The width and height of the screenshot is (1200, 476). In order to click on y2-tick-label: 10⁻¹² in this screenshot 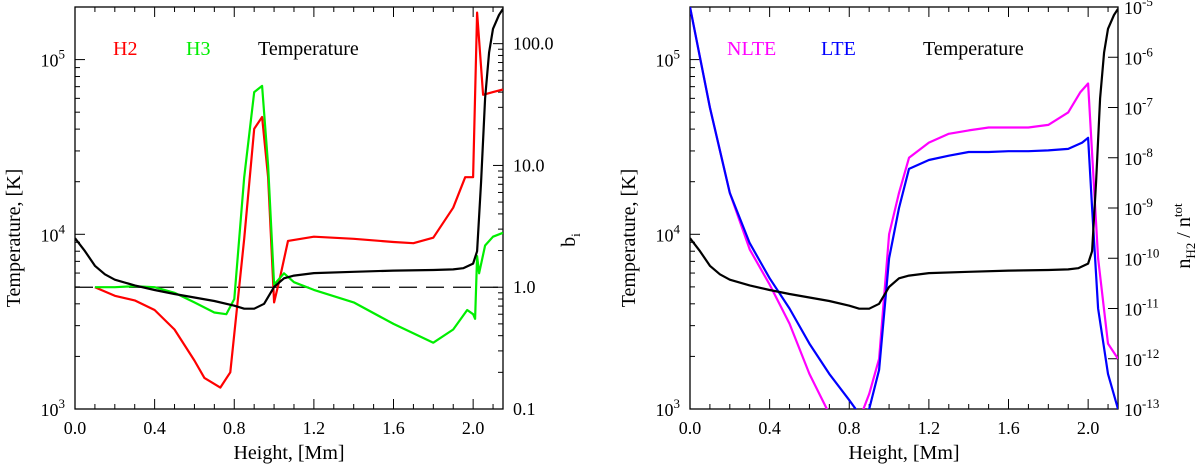, I will do `click(1141, 358)`.